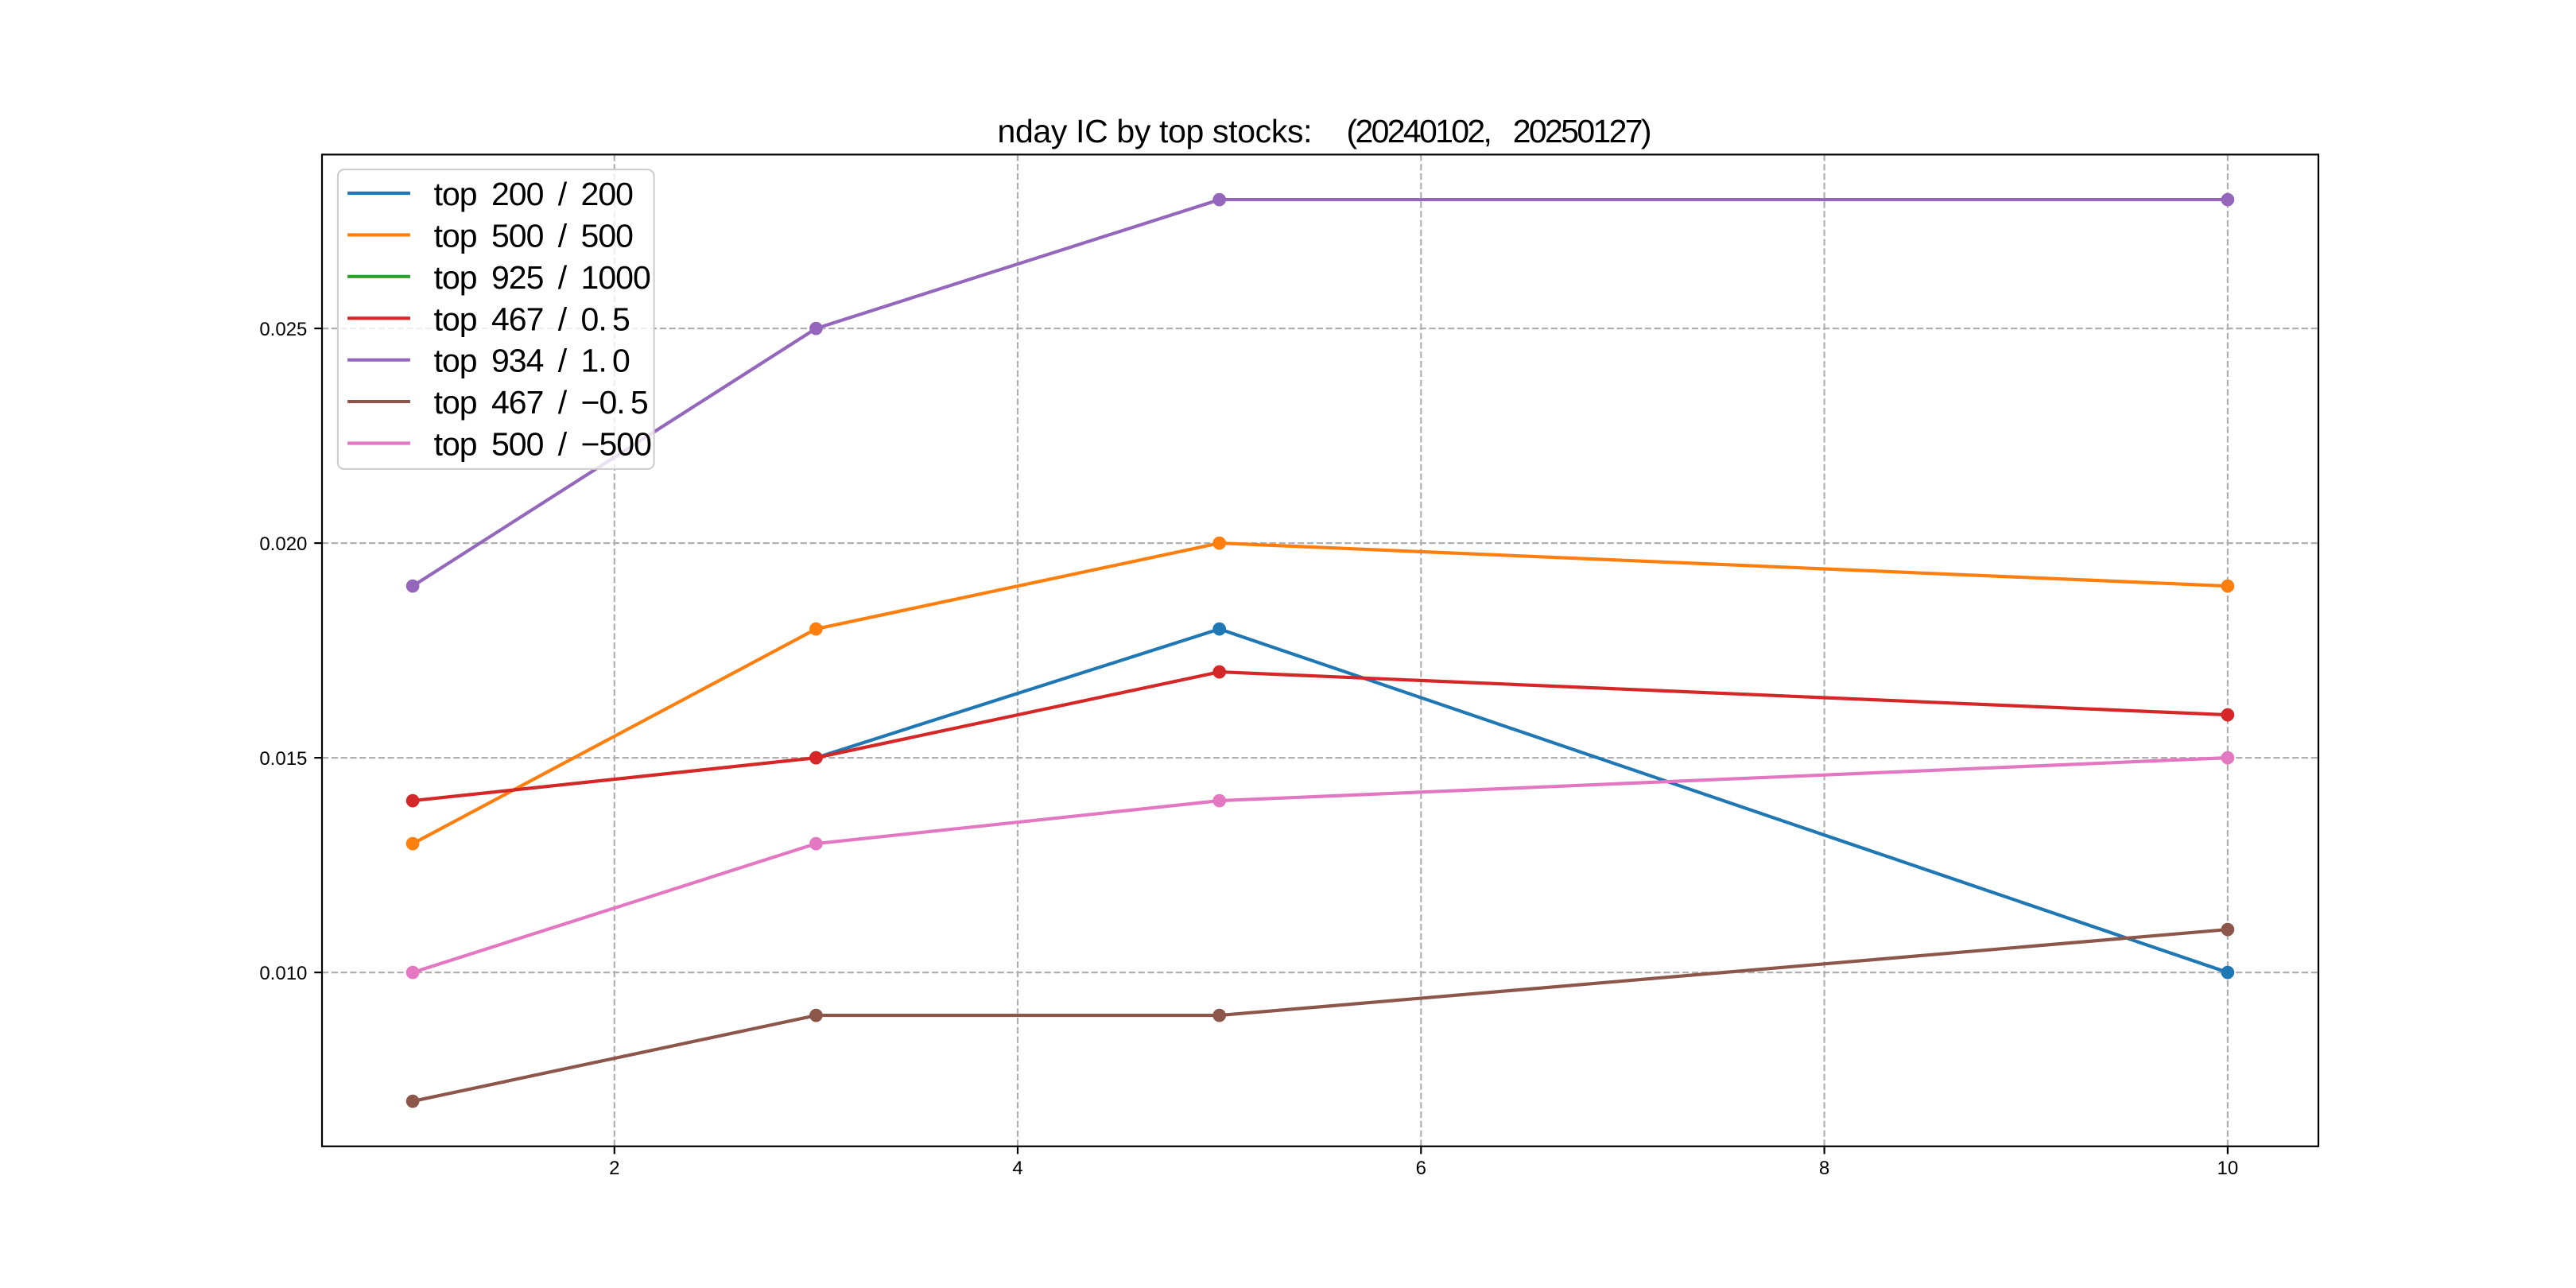 This screenshot has width=2576, height=1288. Describe the element at coordinates (1156, 131) in the screenshot. I see `svg-text: nday IC by top stocks:` at that location.